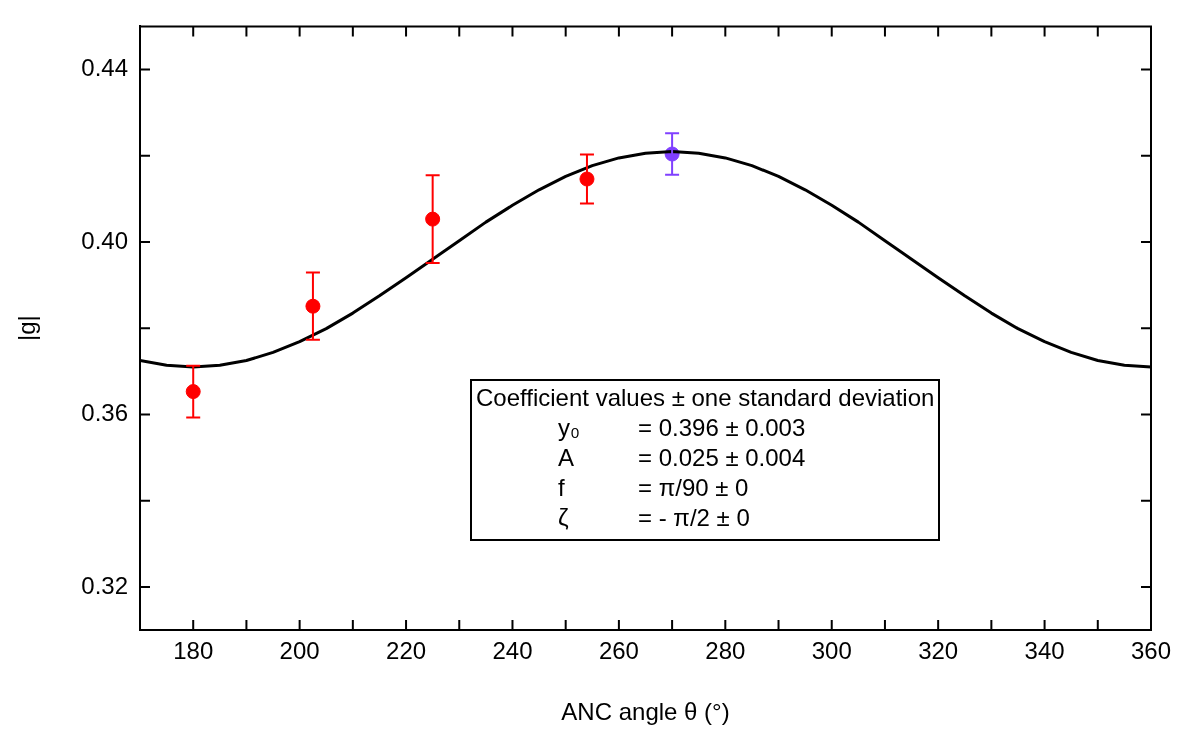  What do you see at coordinates (569, 428) in the screenshot?
I see `annotation: y₀` at bounding box center [569, 428].